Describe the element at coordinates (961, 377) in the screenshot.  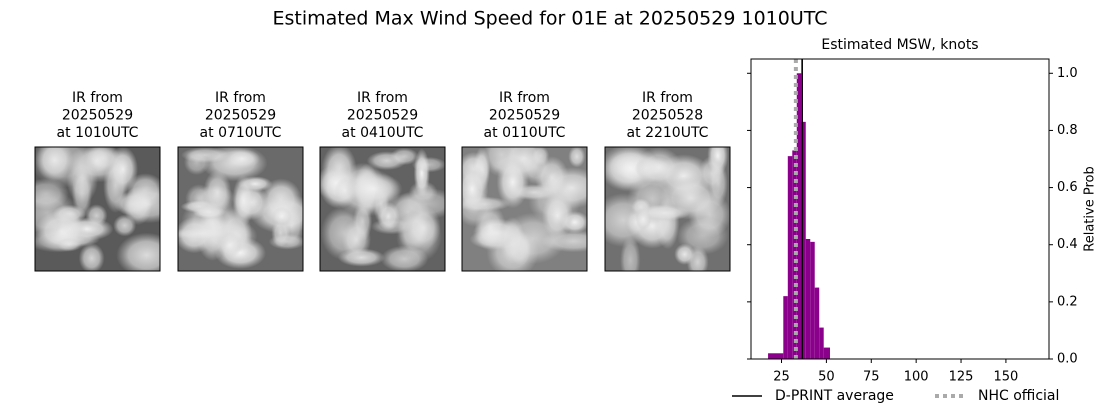
I see `x-tick-label: 125` at that location.